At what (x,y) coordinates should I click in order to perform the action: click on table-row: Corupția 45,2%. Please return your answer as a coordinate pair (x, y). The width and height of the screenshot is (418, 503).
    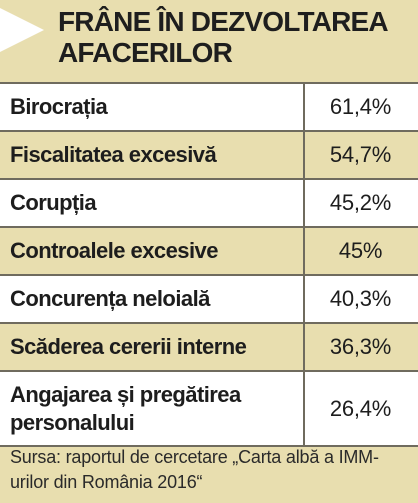
    Looking at the image, I should click on (209, 204).